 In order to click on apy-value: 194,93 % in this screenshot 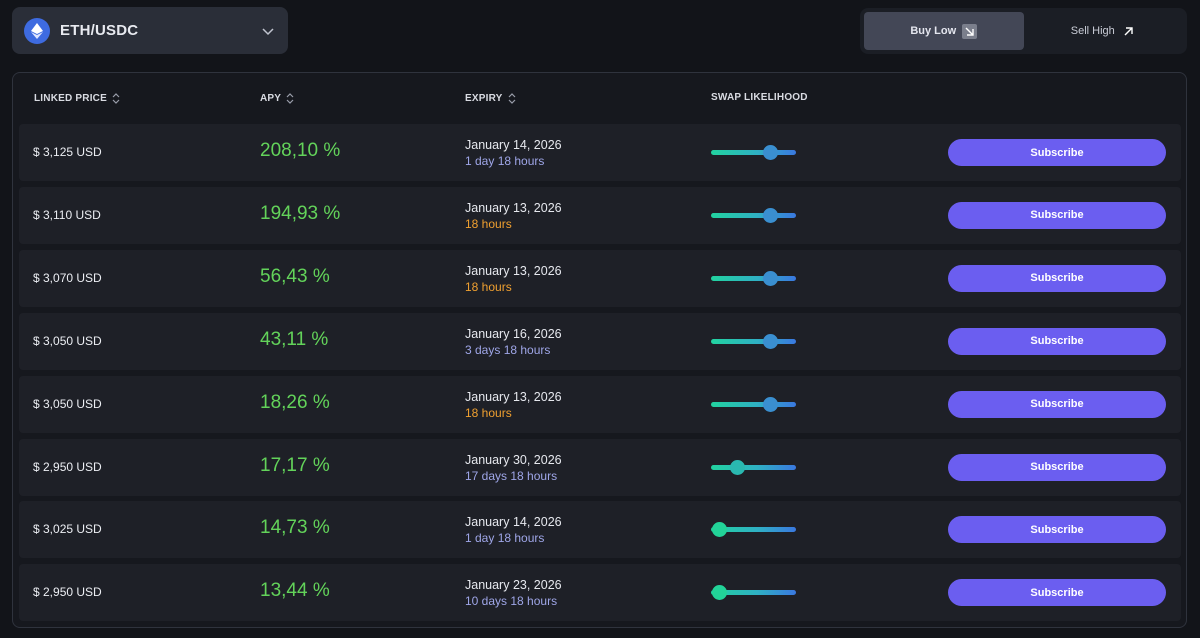, I will do `click(300, 213)`.